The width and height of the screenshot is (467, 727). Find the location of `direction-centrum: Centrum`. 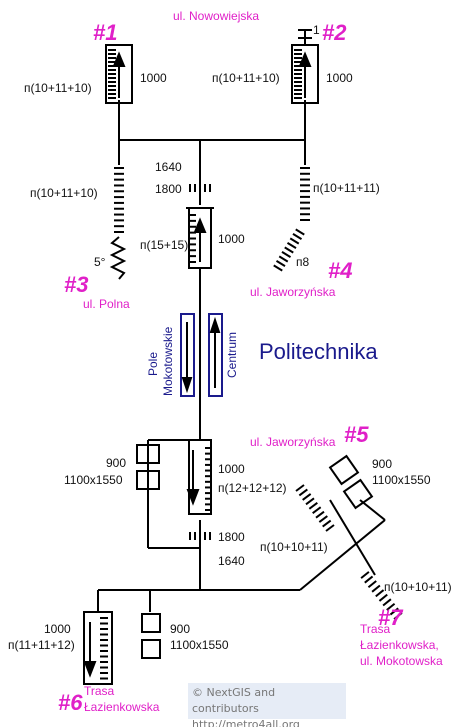

direction-centrum: Centrum is located at coordinates (232, 355).